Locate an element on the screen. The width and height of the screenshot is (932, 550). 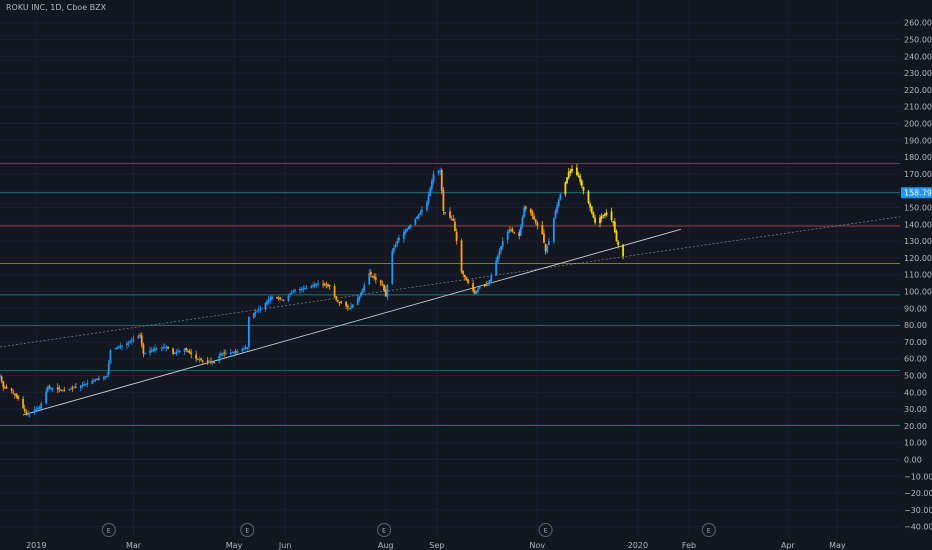
price-axis-label: 90.00 is located at coordinates (915, 308).